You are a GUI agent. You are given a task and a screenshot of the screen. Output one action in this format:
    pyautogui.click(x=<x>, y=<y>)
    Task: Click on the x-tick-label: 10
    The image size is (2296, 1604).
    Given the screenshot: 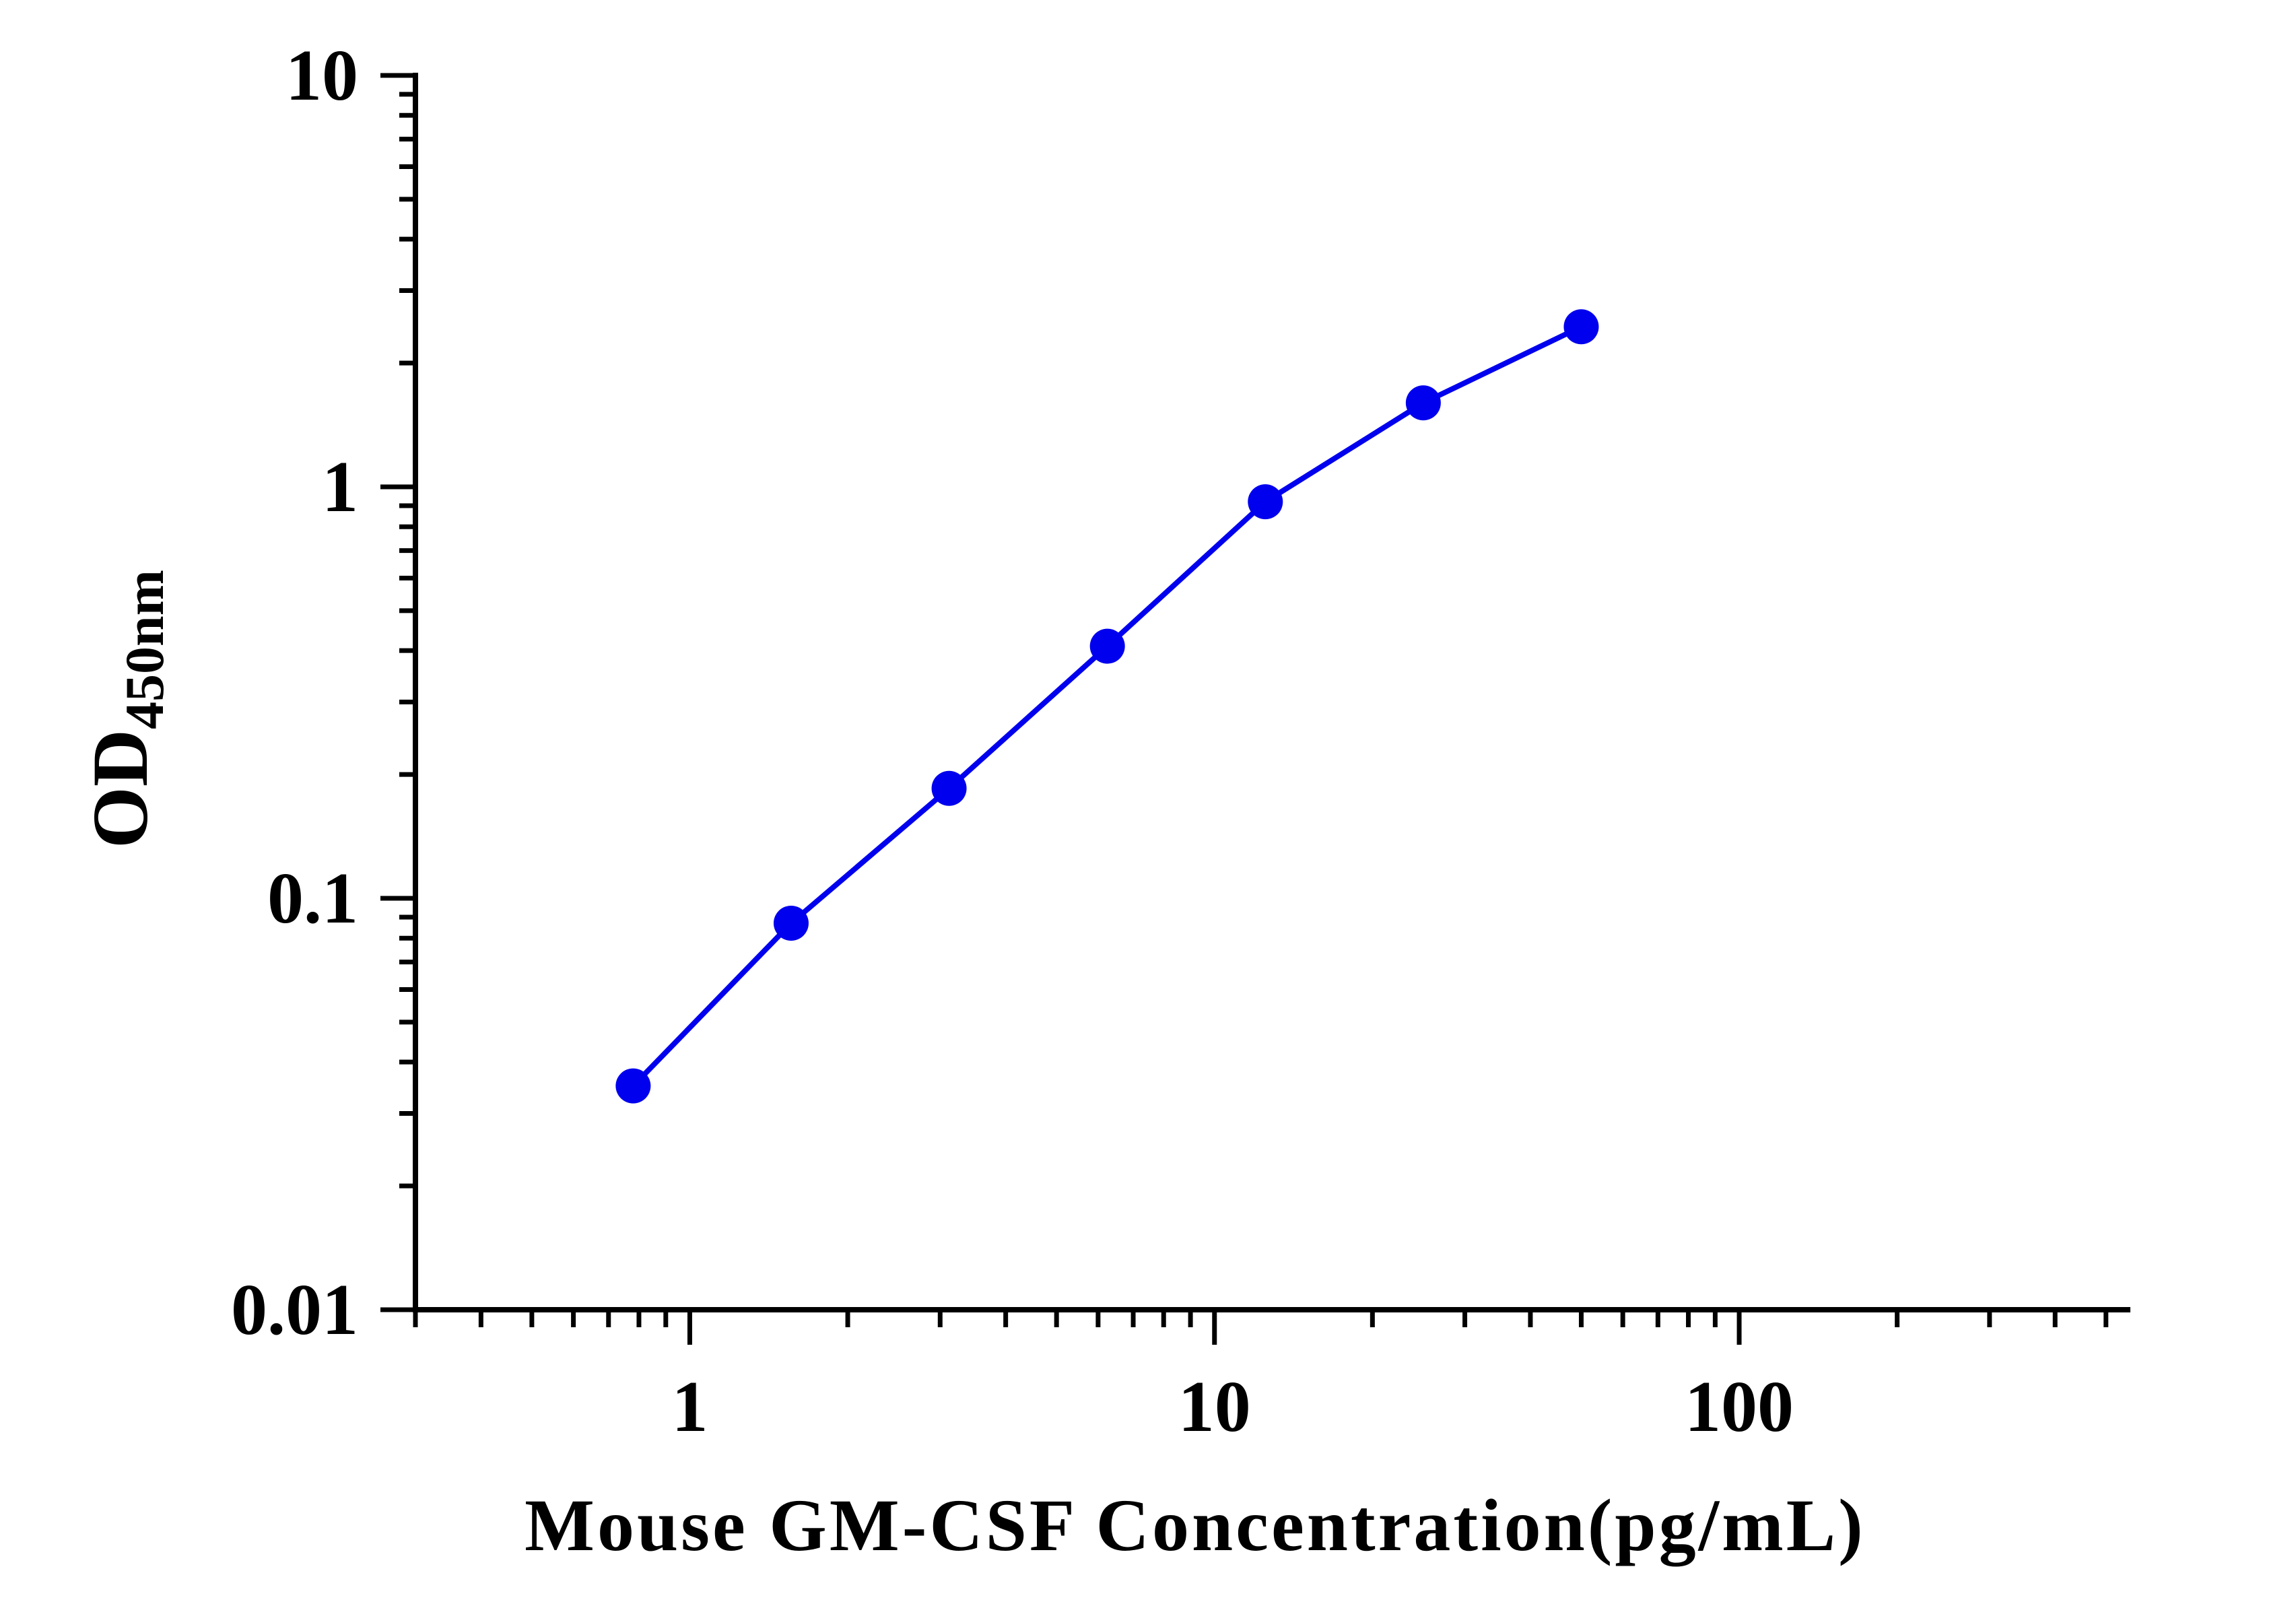 What is the action you would take?
    pyautogui.click(x=1214, y=1407)
    